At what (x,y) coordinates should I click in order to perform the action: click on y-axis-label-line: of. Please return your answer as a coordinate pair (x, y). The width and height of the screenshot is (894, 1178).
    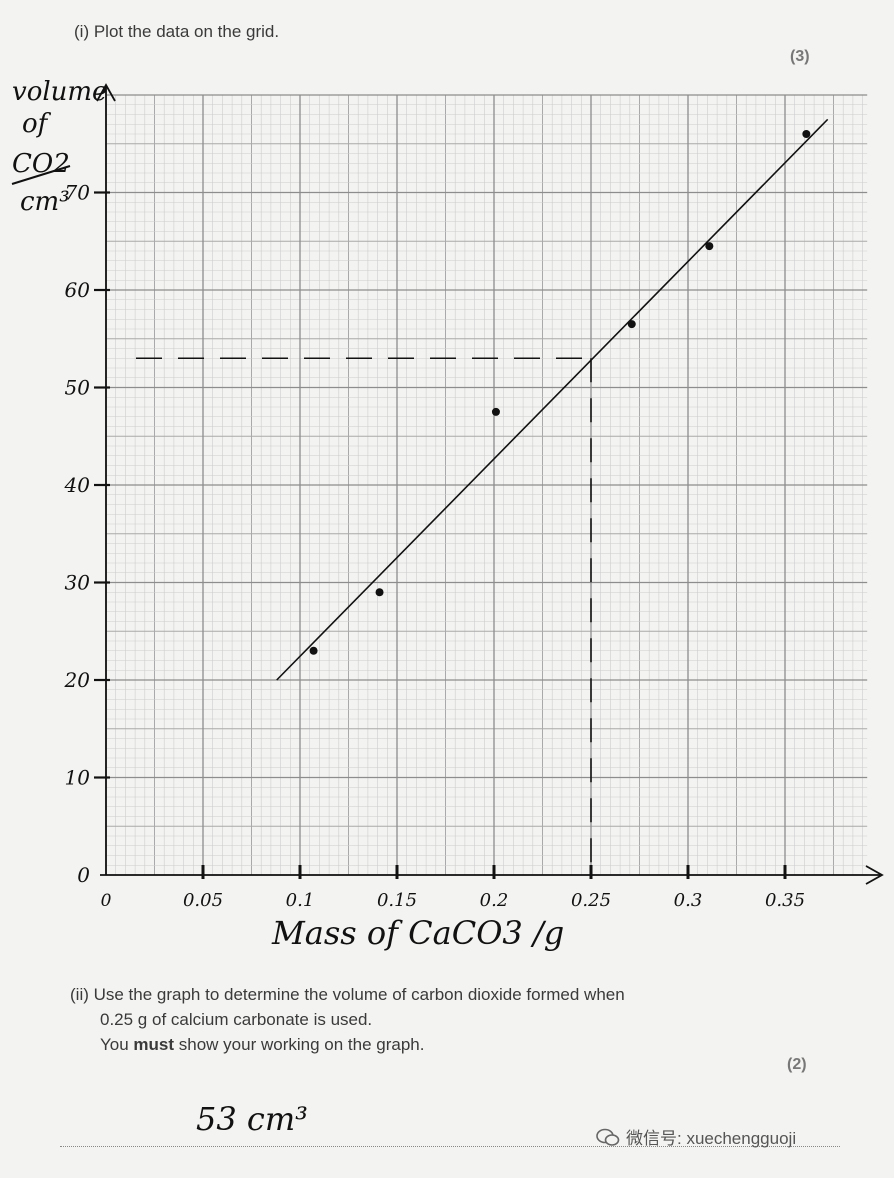
    Looking at the image, I should click on (37, 124).